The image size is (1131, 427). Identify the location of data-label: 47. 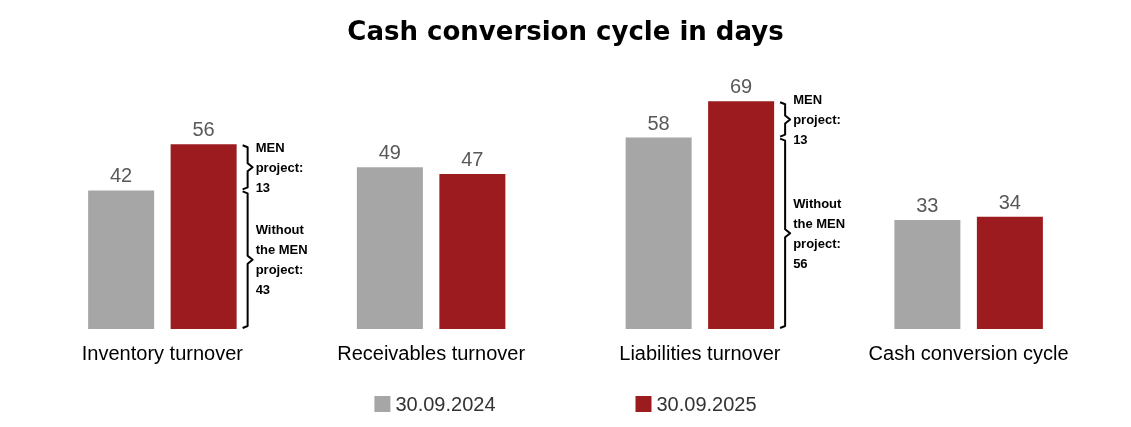
(472, 158).